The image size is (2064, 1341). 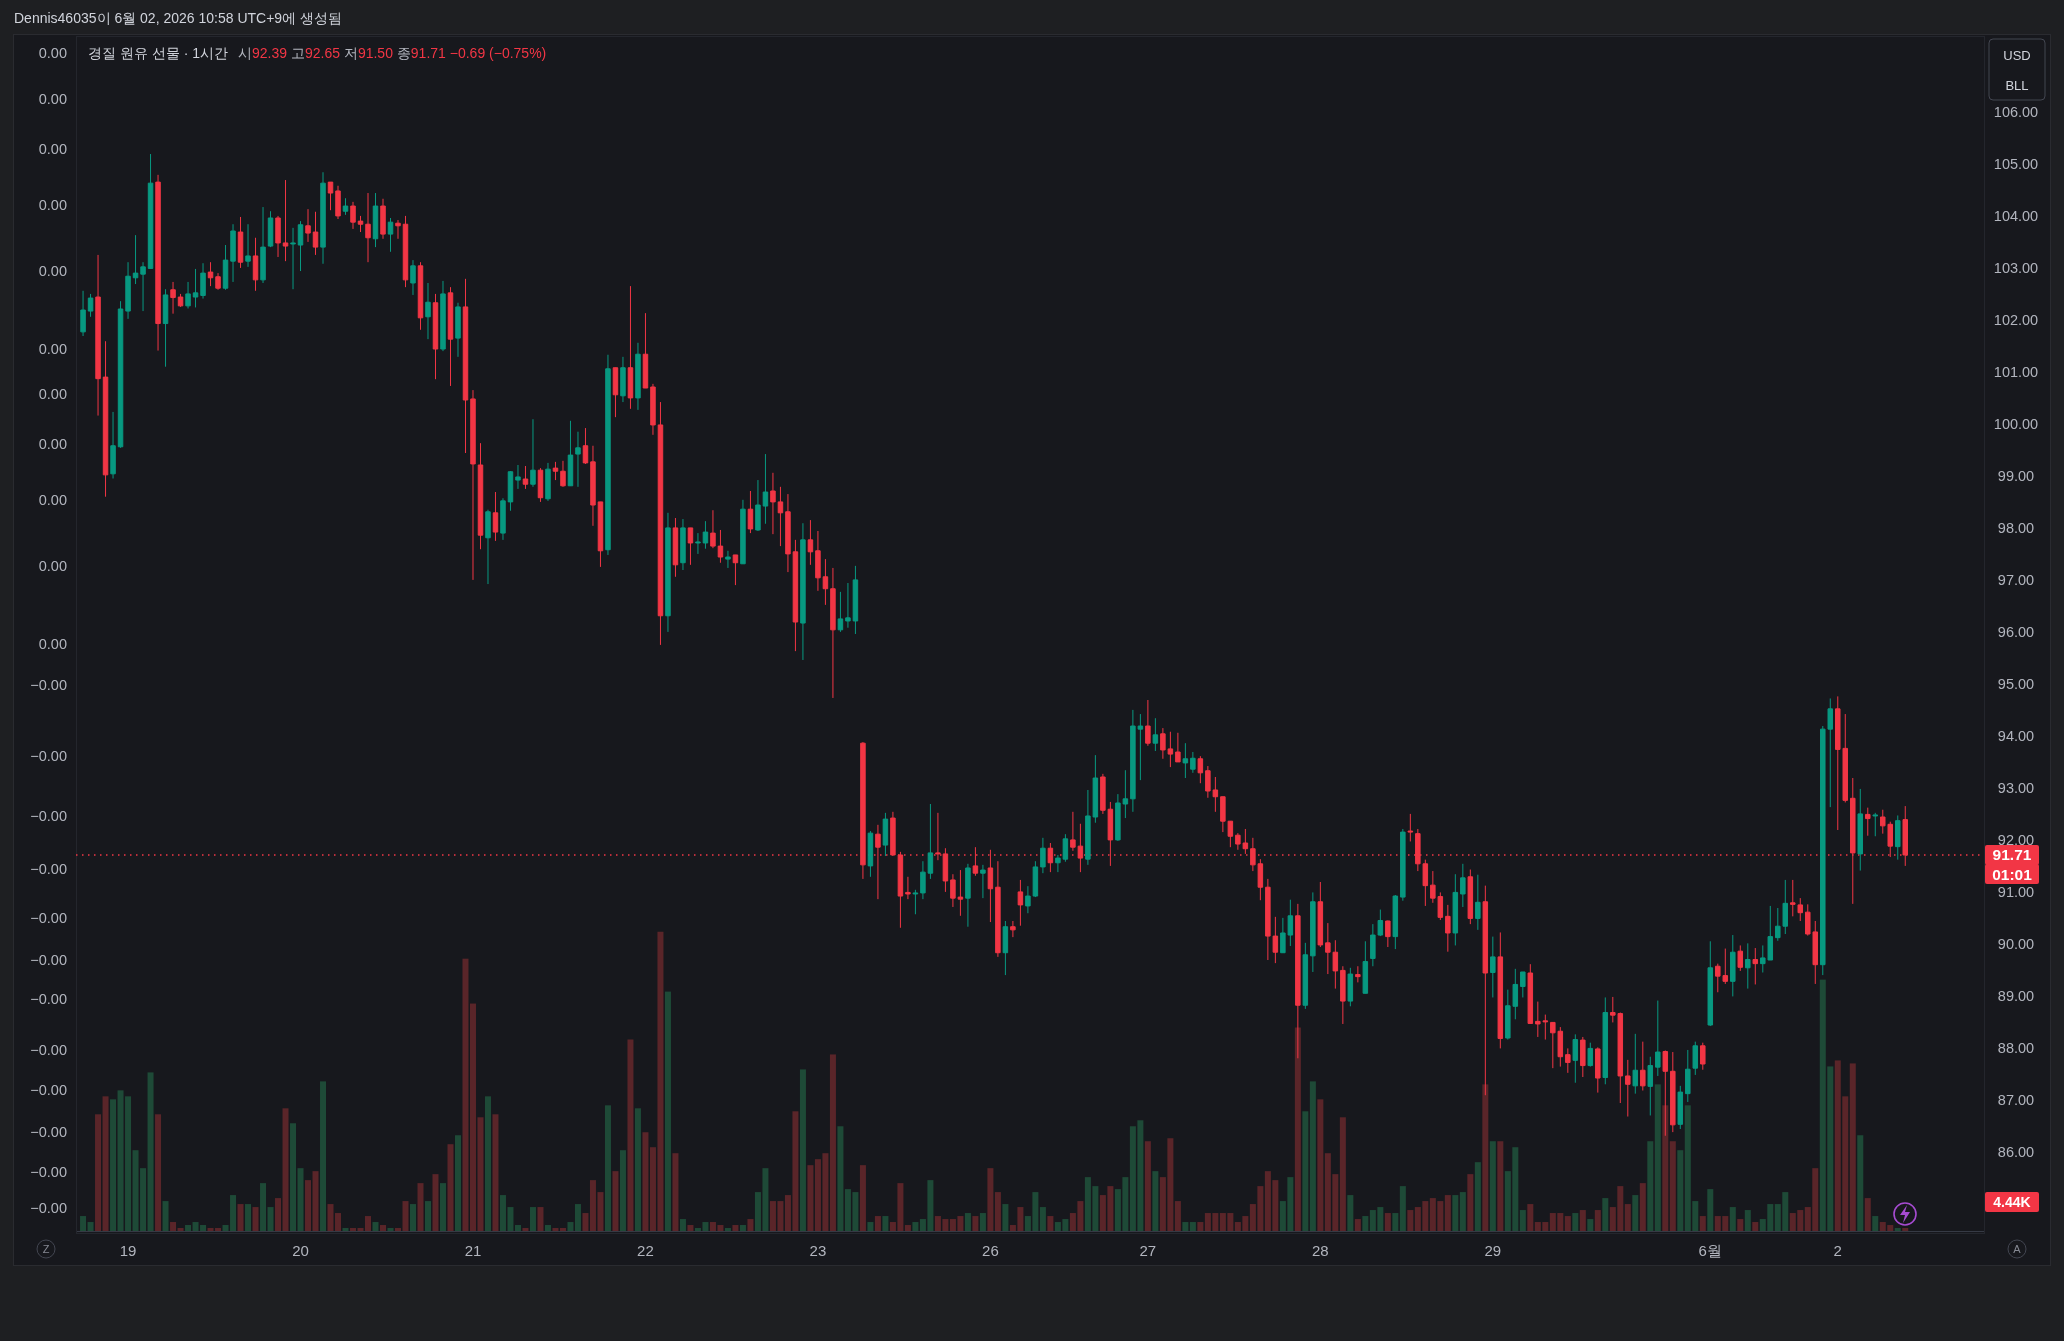 I want to click on y-tick-label: 103.00, so click(x=2016, y=267).